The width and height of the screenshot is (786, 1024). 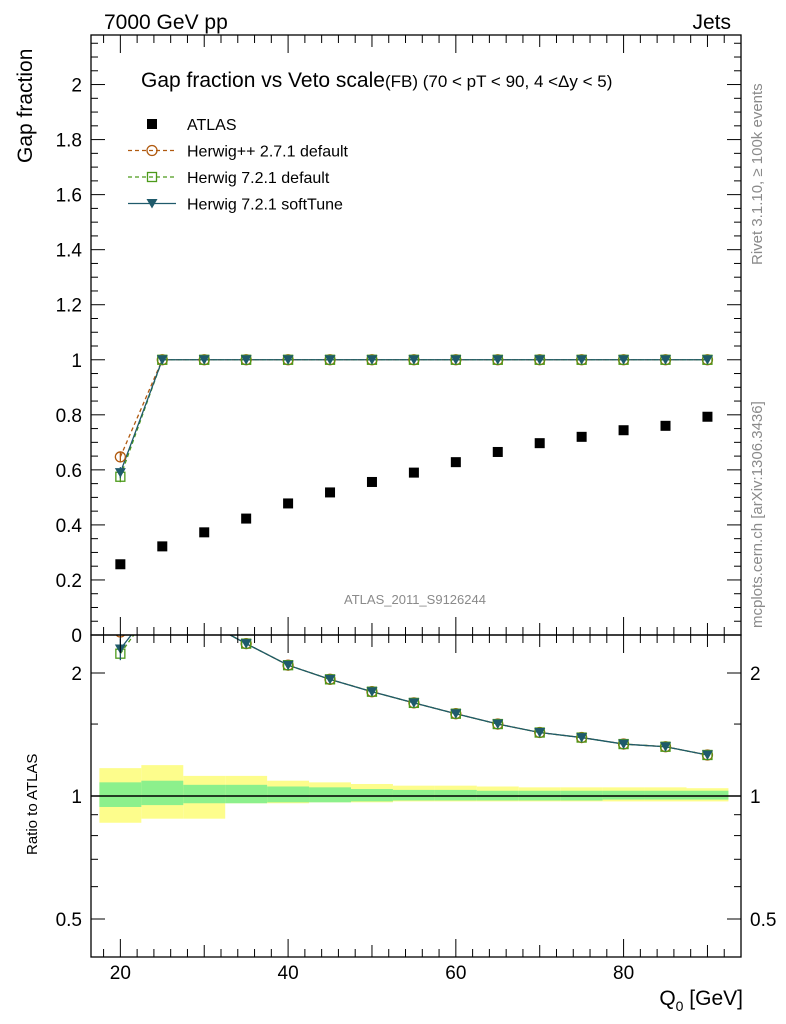 I want to click on header-energy-label: 7000 GeV pp, so click(x=166, y=22).